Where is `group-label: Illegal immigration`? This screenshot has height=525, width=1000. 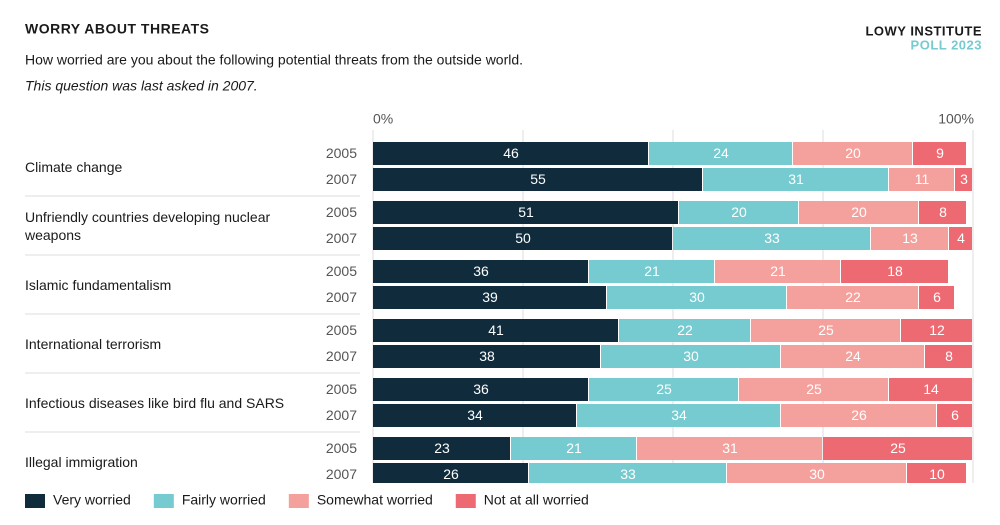
group-label: Illegal immigration is located at coordinates (81, 461).